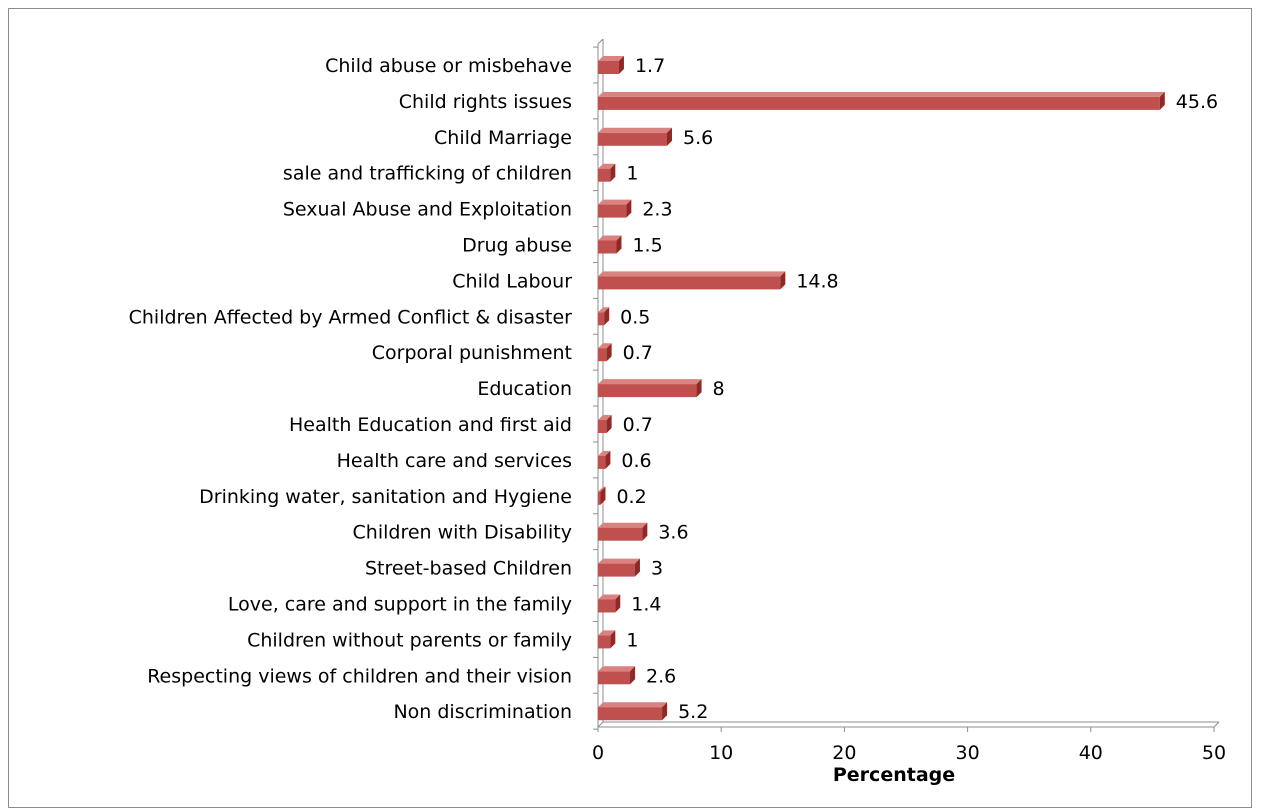 The height and width of the screenshot is (809, 1261). I want to click on category-label: Sexual Abuse and Exploitation, so click(427, 210).